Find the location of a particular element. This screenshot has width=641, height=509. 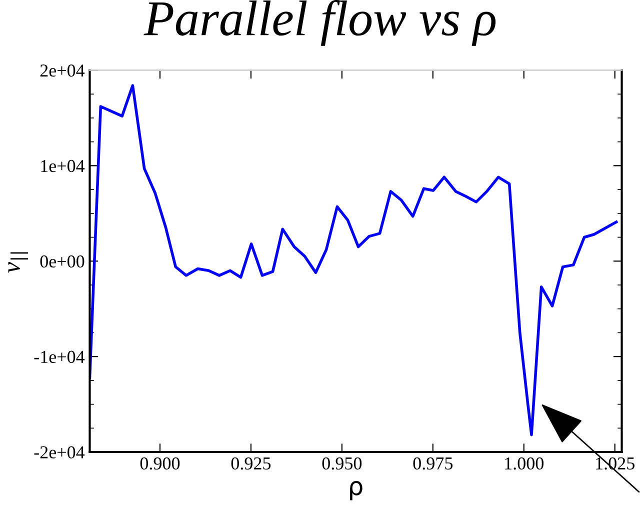

x-tick-label: 0.975 is located at coordinates (433, 463).